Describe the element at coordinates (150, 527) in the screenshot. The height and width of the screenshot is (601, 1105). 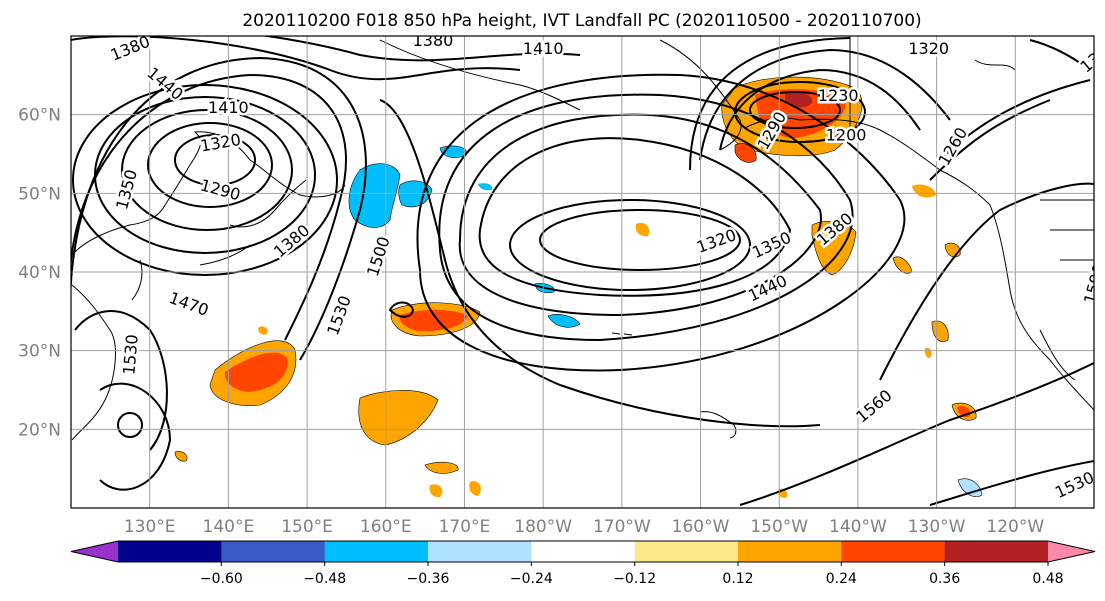
I see `longitude-tick-label: 130°E` at that location.